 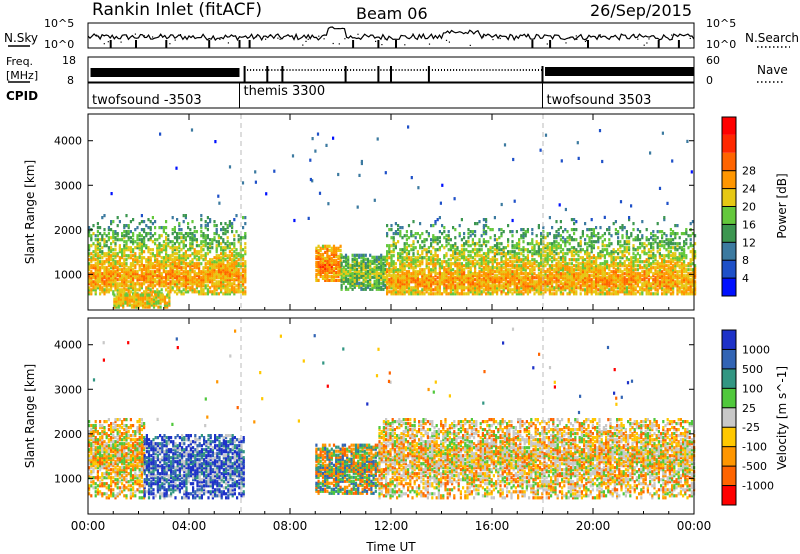 I want to click on nsky-right-tick-bottom: 10^0, so click(x=721, y=44).